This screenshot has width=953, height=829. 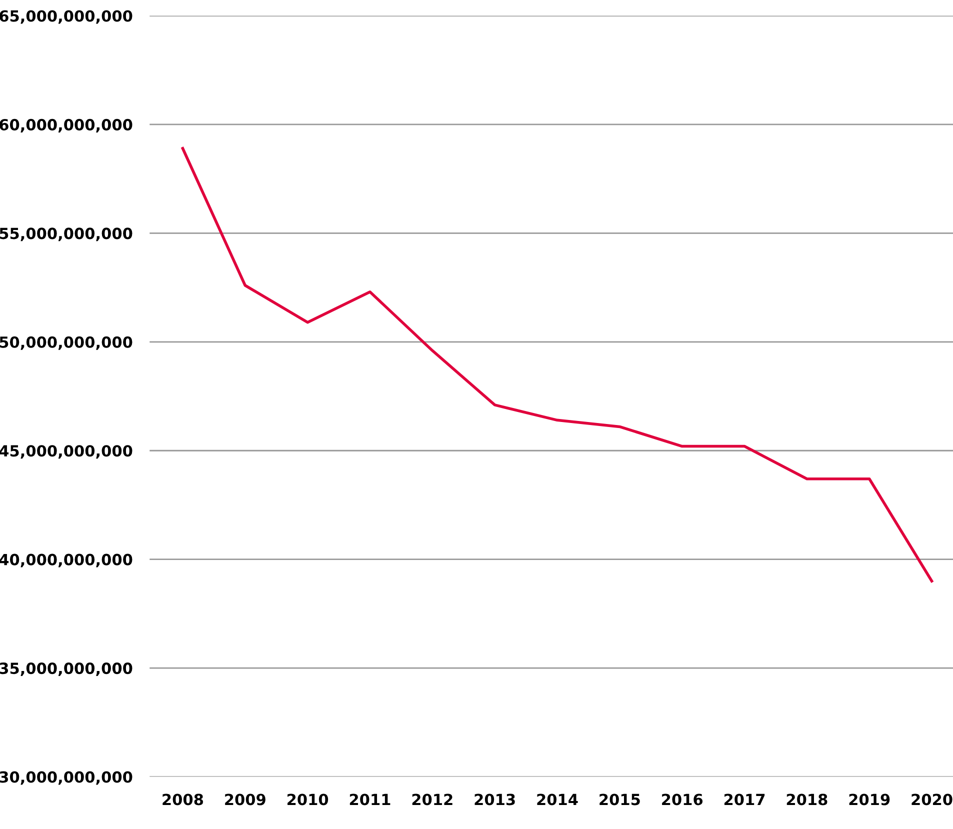 What do you see at coordinates (807, 800) in the screenshot?
I see `x-tick-label: 2018` at bounding box center [807, 800].